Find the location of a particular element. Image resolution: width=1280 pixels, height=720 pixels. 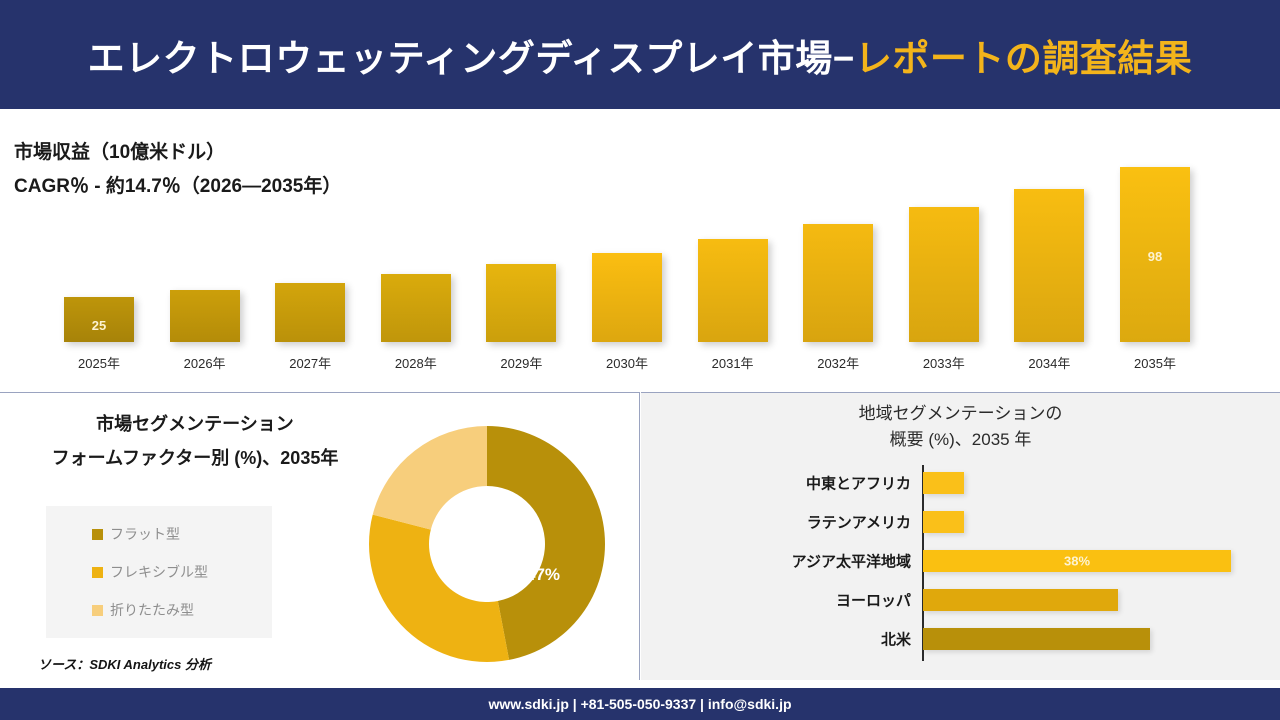

donut-svg is located at coordinates (487, 544).